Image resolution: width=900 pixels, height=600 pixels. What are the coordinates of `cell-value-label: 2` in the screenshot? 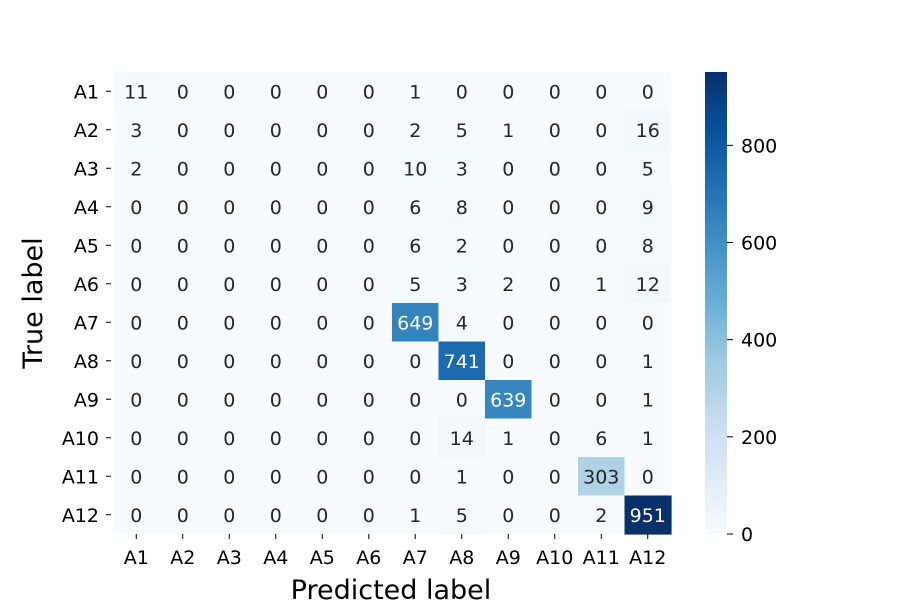 It's located at (136, 169).